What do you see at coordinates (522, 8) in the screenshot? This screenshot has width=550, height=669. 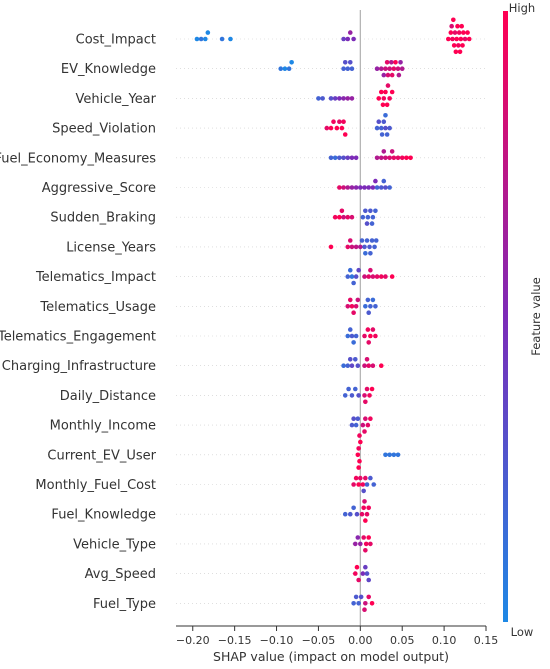 I see `colorbar-high-label: High` at bounding box center [522, 8].